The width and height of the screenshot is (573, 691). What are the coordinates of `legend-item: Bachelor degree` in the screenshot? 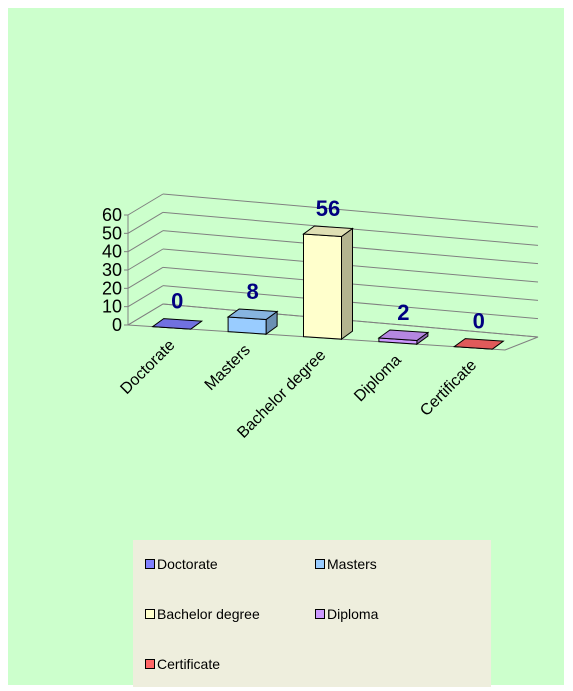 It's located at (202, 614).